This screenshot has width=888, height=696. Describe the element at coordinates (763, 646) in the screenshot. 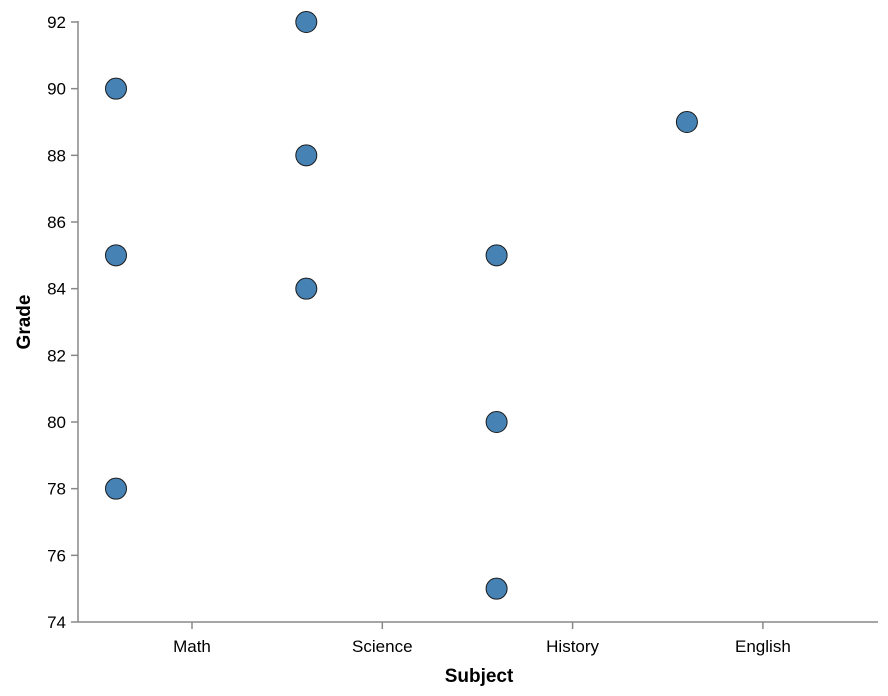

I see `x-tick-label: English` at that location.